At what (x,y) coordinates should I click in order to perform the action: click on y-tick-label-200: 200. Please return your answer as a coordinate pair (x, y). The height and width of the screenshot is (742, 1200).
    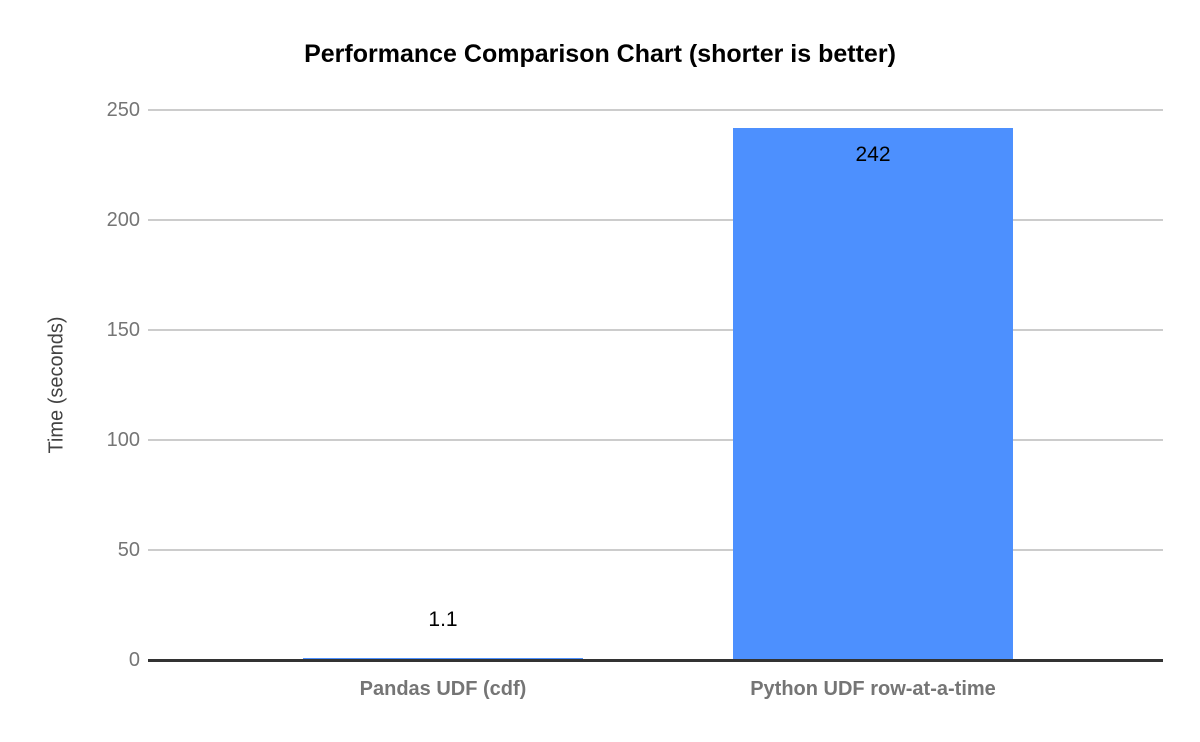
    Looking at the image, I should click on (123, 220).